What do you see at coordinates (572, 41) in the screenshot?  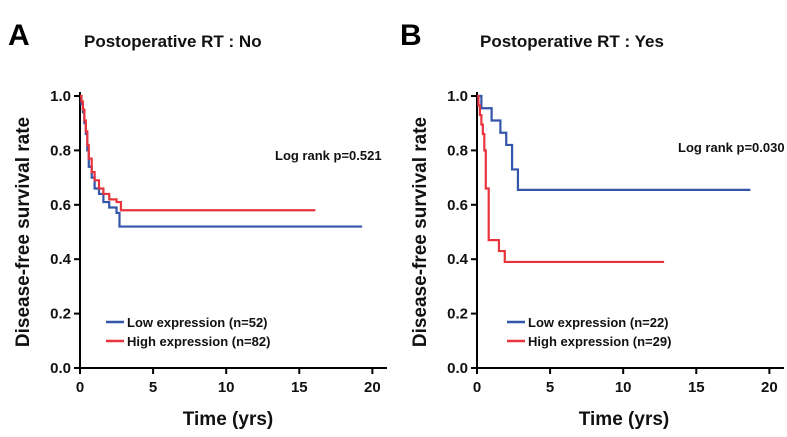 I see `chart-title: Postoperative RT : Yes` at bounding box center [572, 41].